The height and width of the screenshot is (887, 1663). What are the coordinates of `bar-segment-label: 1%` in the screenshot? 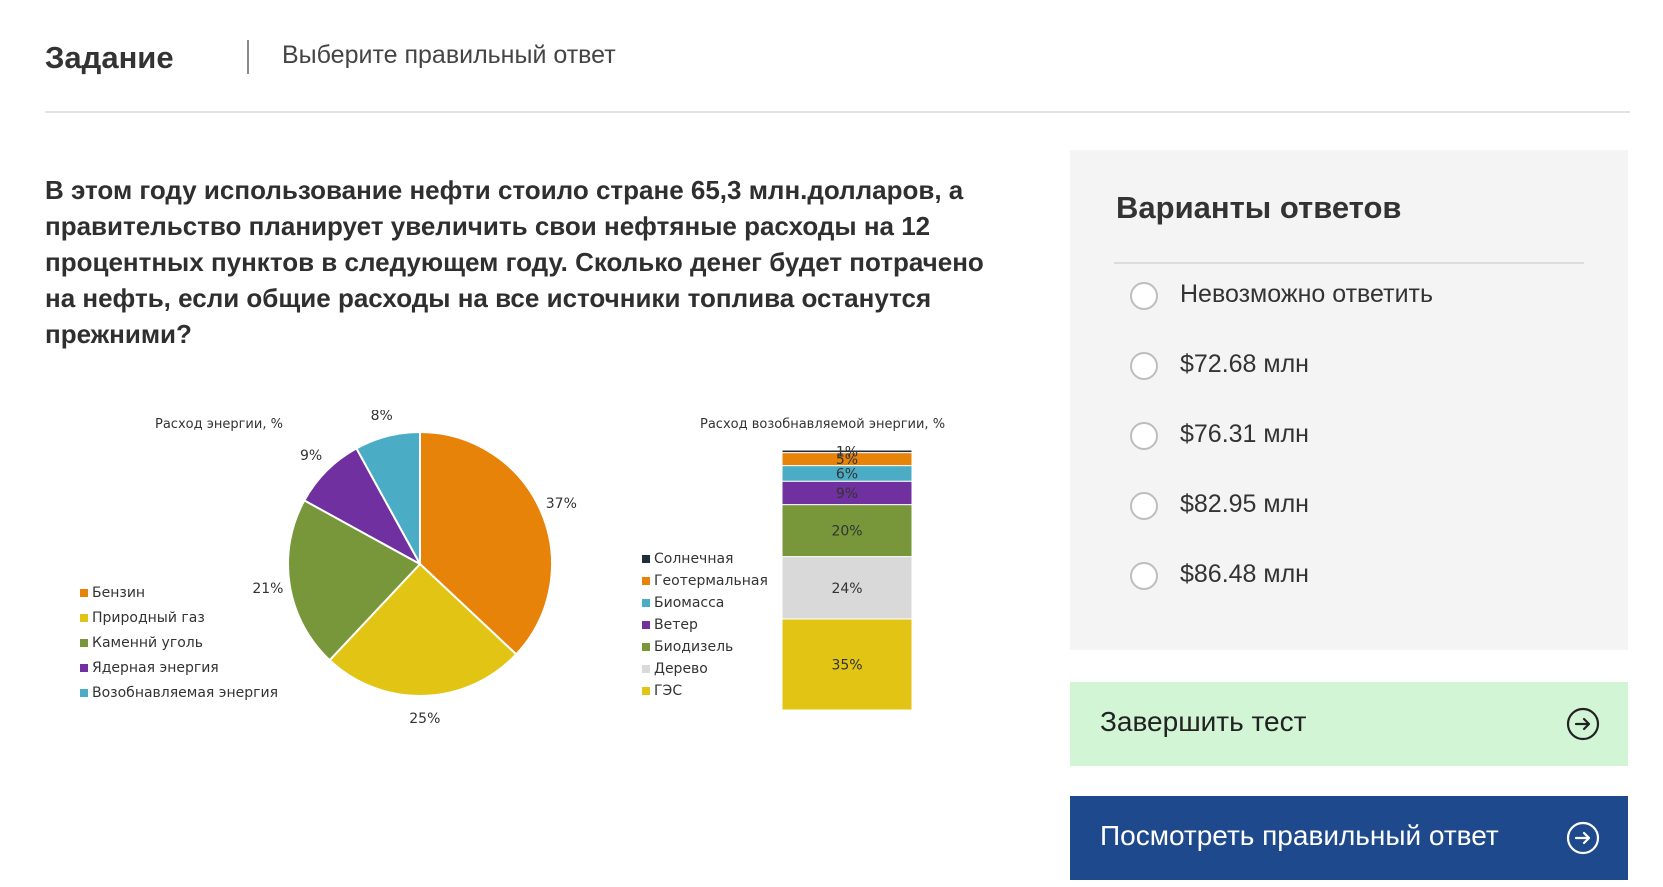 It's located at (847, 452).